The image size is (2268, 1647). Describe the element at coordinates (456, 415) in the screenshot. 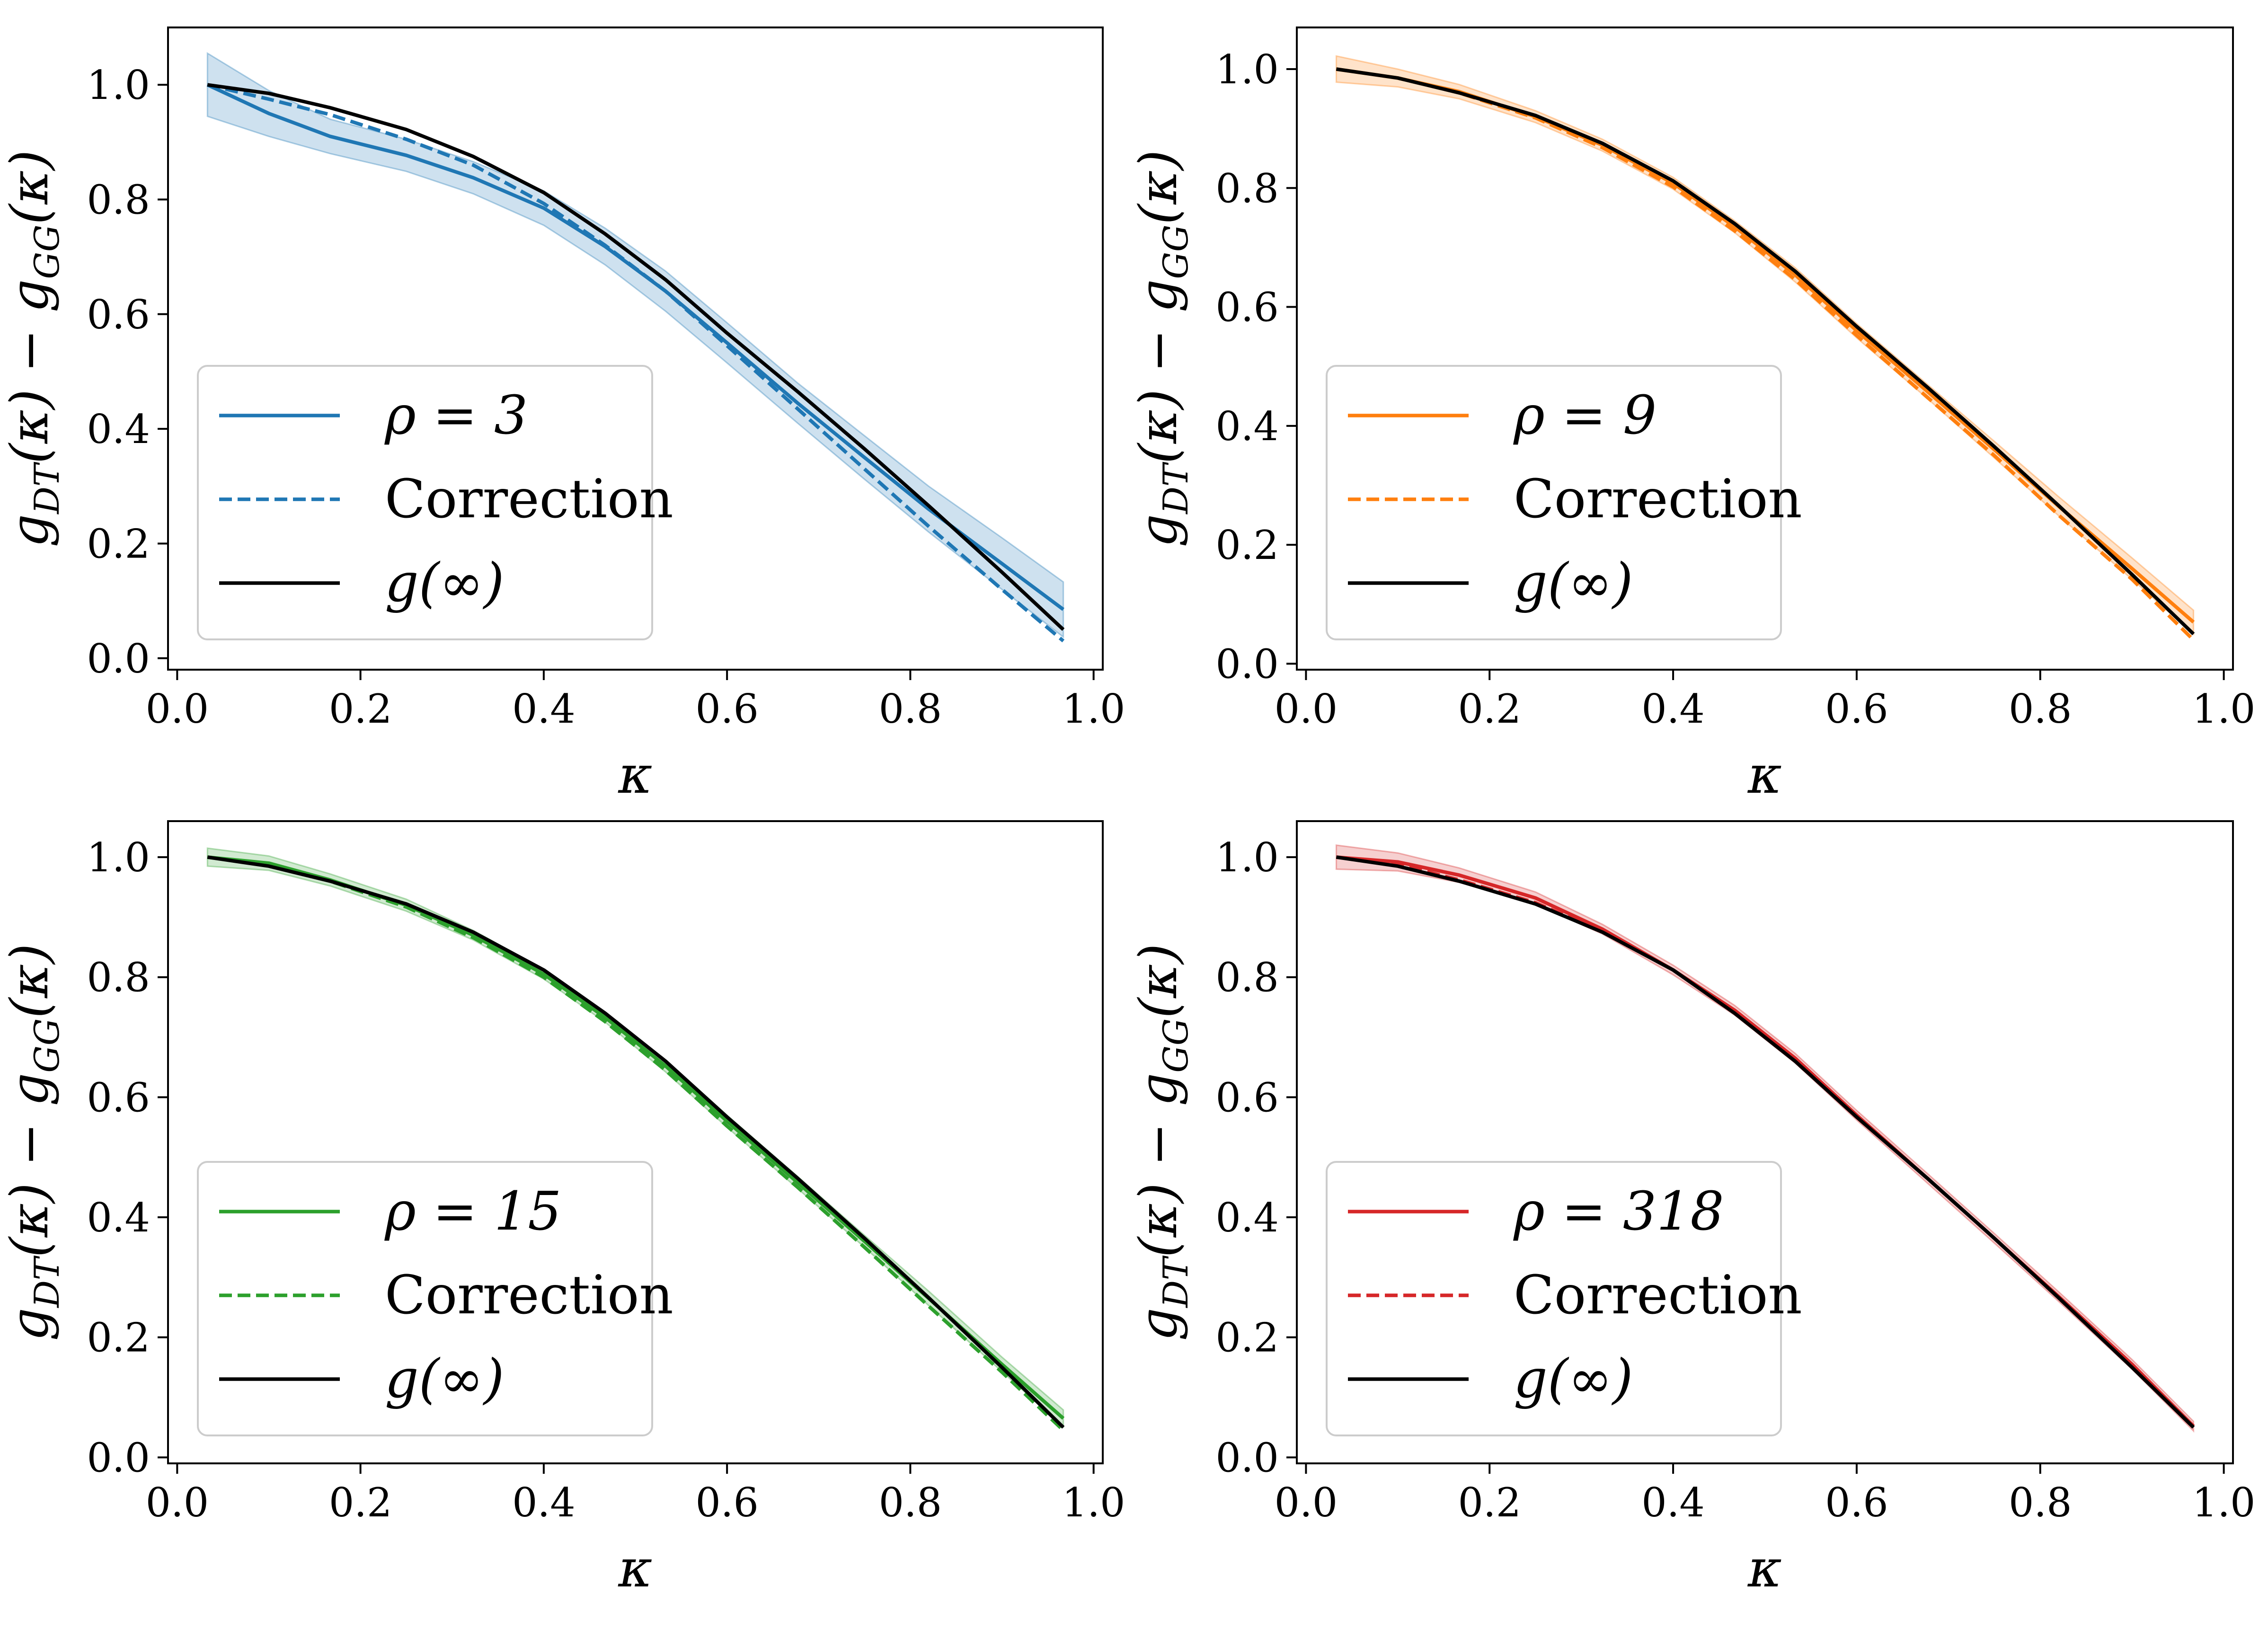

I see `legend-entry-rho-label: ρ = 3` at that location.